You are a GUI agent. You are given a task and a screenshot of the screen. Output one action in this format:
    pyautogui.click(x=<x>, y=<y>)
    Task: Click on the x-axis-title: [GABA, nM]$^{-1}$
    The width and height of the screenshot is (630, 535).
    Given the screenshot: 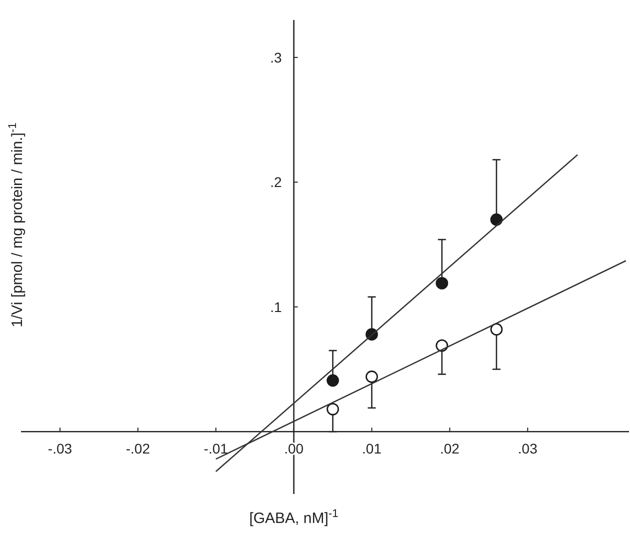 What is the action you would take?
    pyautogui.click(x=293, y=517)
    